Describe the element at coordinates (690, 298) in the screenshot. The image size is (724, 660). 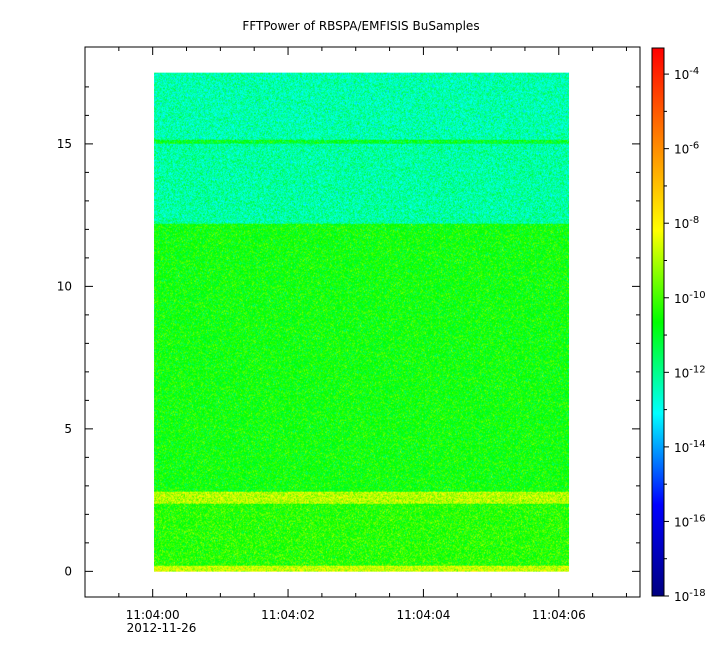
I see `colorbar-tick-label: 10⁻¹⁰` at that location.